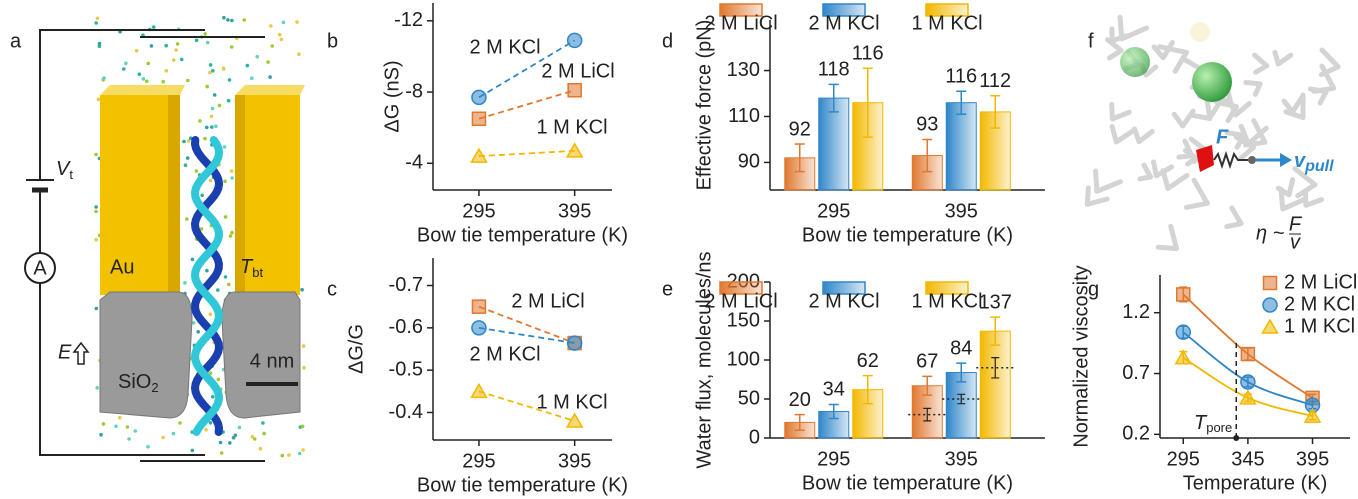 This screenshot has height=499, width=1358. Describe the element at coordinates (146, 355) in the screenshot. I see `oxide-left` at that location.